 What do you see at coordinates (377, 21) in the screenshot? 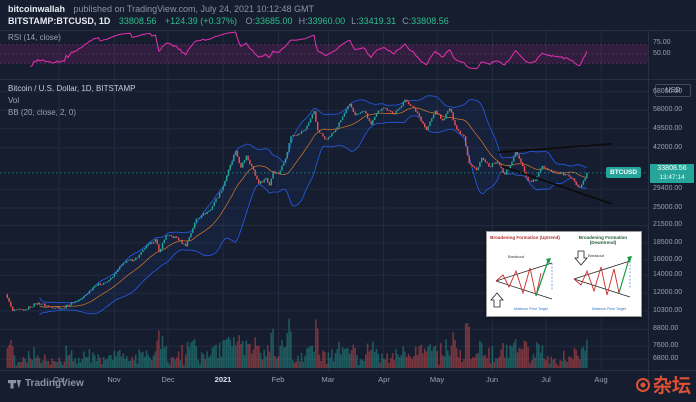
I see `ohlc-value: 33419.31` at bounding box center [377, 21].